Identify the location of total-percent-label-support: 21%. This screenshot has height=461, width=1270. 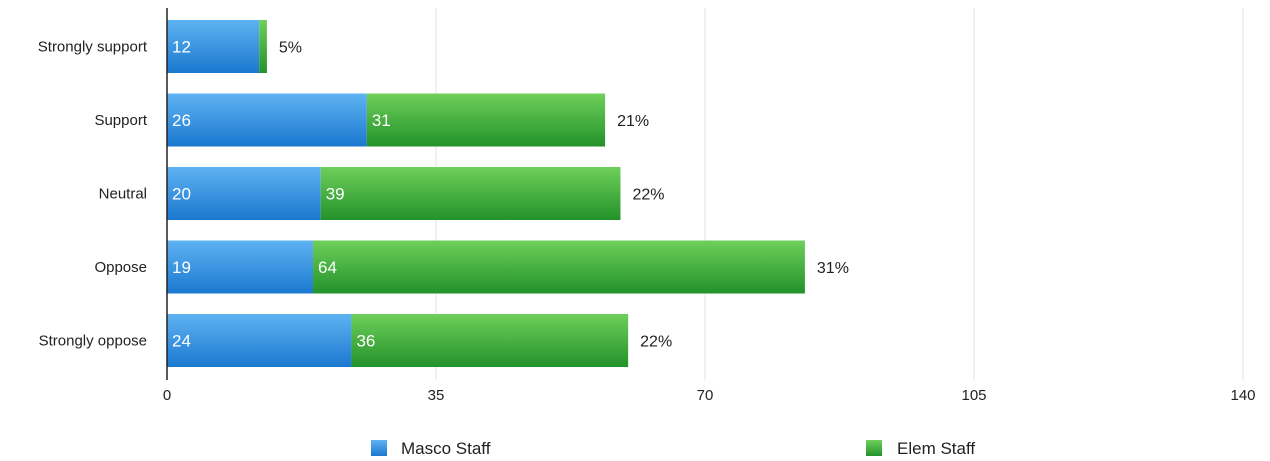
(633, 121).